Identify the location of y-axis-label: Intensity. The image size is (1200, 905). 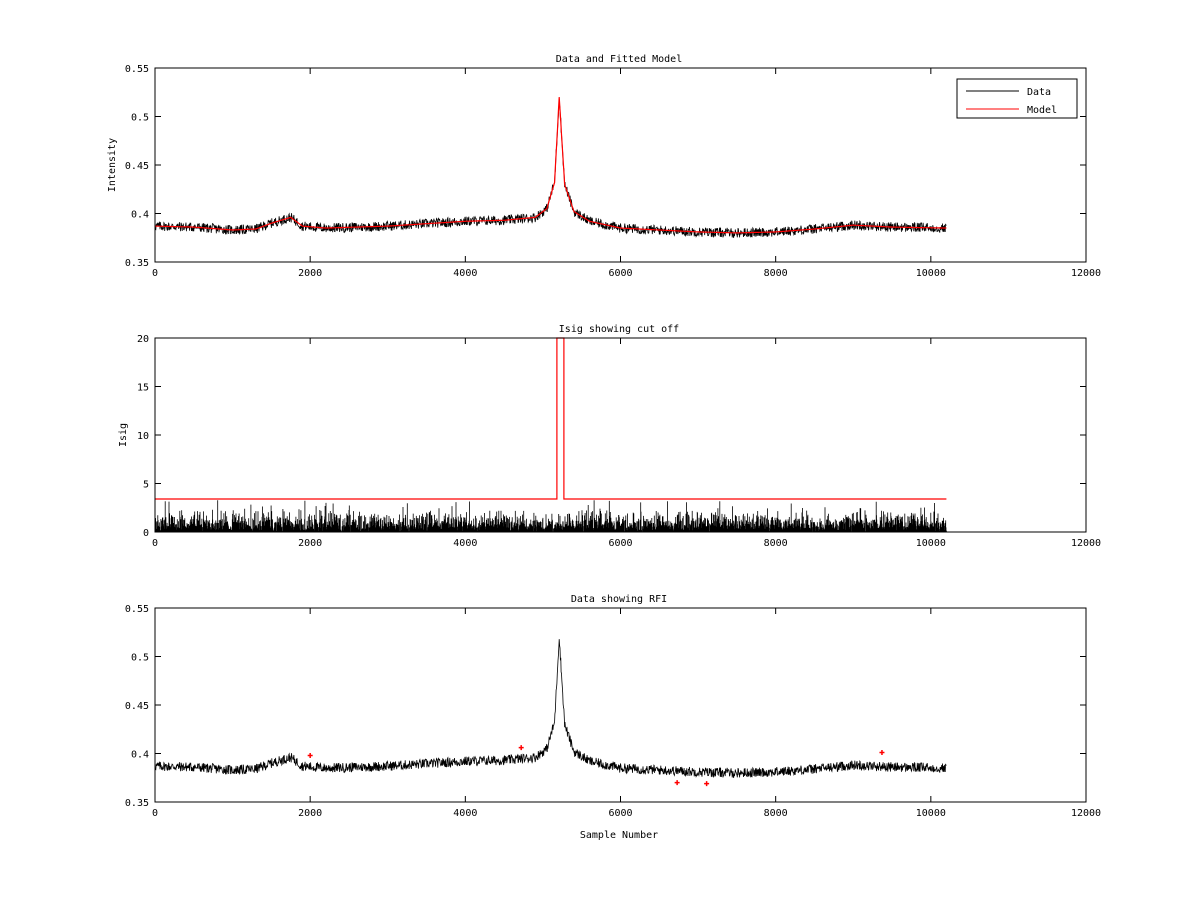
(112, 165).